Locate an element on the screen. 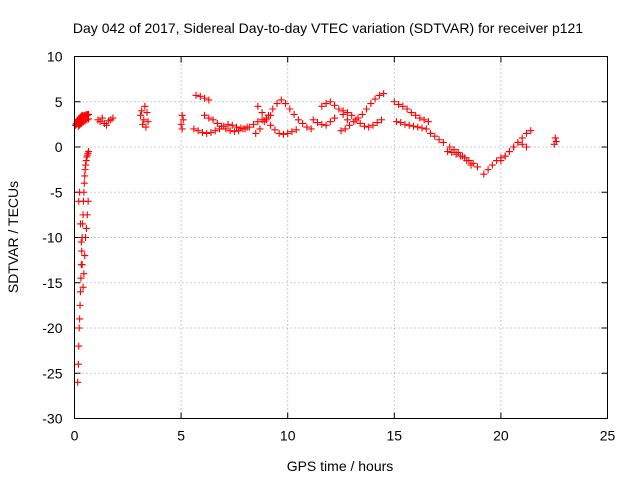 The height and width of the screenshot is (480, 640). y-tick-label: 0 is located at coordinates (59, 147).